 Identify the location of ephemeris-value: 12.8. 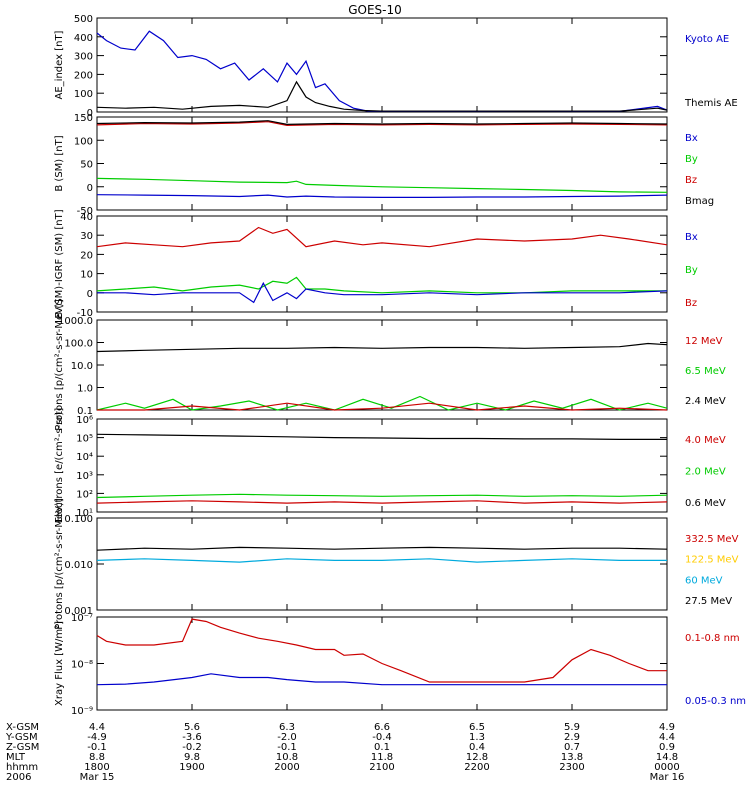
(477, 757).